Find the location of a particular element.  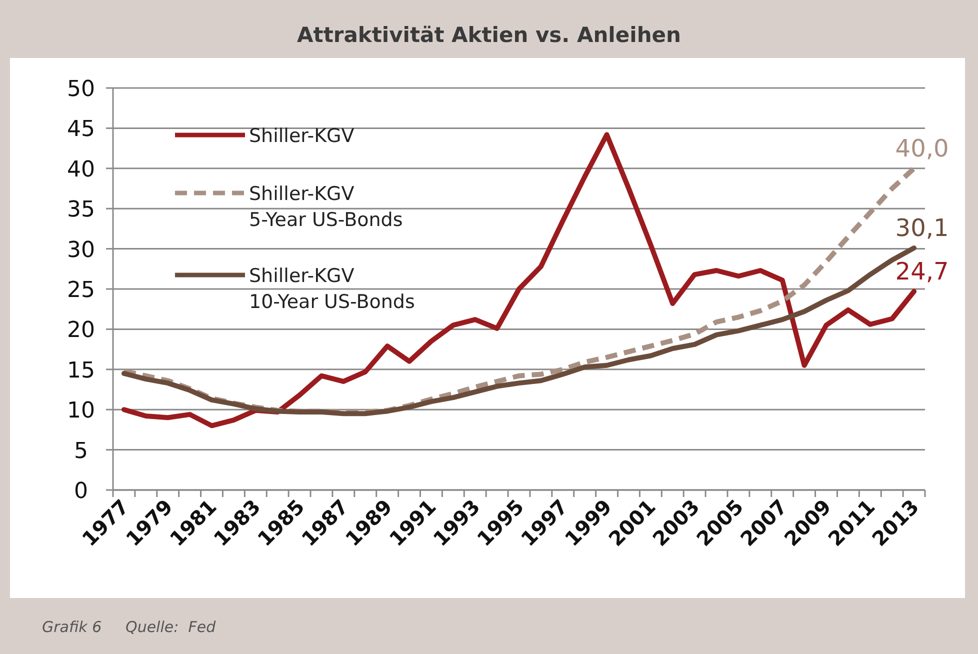

y-tick-label: 40 is located at coordinates (81, 169).